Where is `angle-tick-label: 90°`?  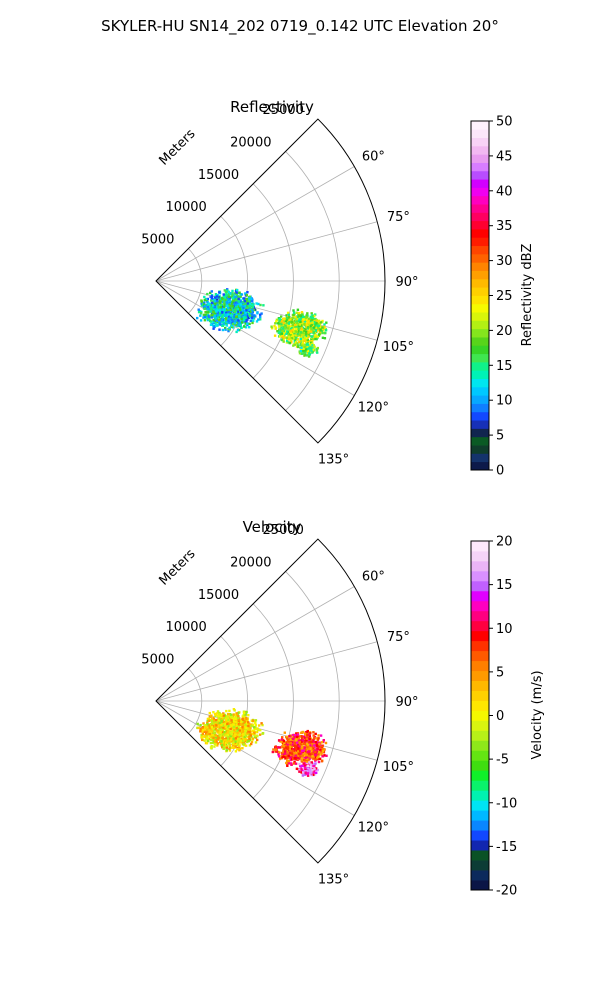
angle-tick-label: 90° is located at coordinates (406, 282).